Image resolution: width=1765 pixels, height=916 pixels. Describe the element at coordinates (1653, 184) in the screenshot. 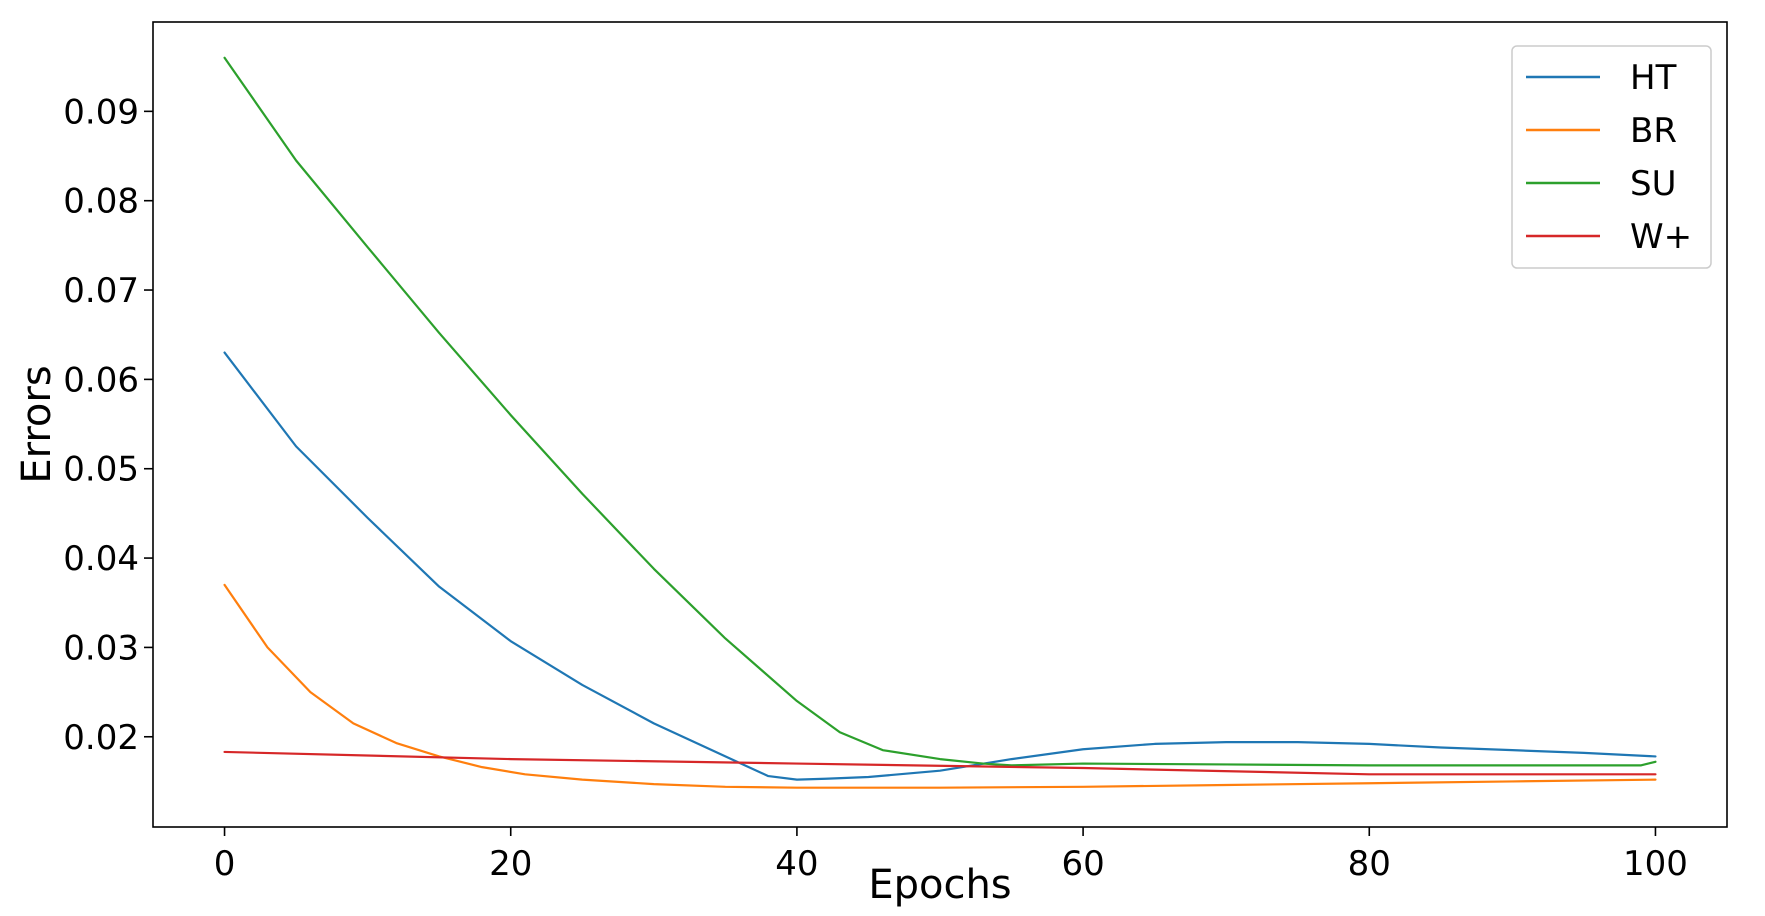

I see `legend-label-su: SU` at that location.